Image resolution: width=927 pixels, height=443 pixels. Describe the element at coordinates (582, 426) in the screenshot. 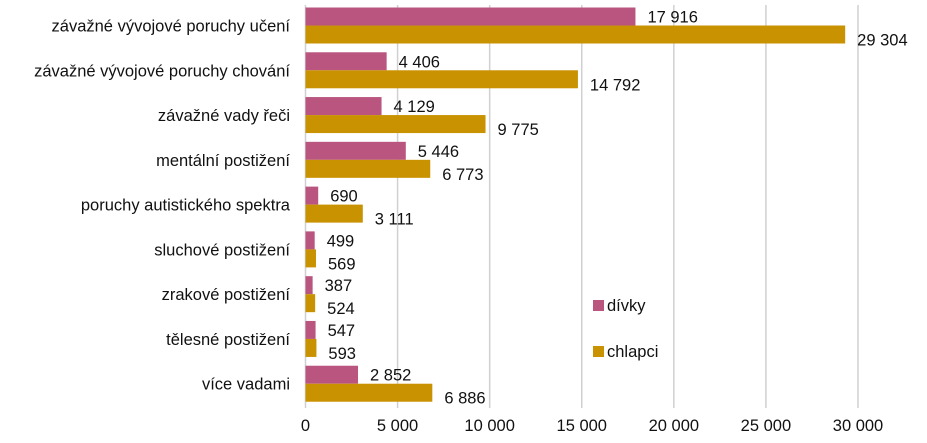

I see `x-tick-label: 15 000` at that location.